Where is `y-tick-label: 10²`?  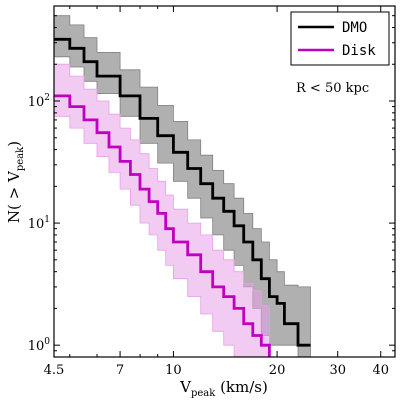 y-tick-label: 10² is located at coordinates (39, 101).